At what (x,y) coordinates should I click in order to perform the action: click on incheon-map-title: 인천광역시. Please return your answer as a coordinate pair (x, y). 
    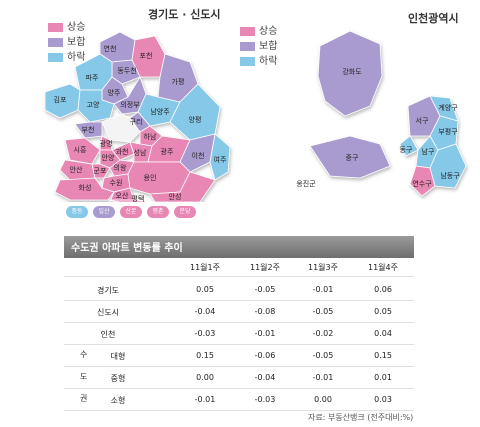
    Looking at the image, I should click on (433, 18).